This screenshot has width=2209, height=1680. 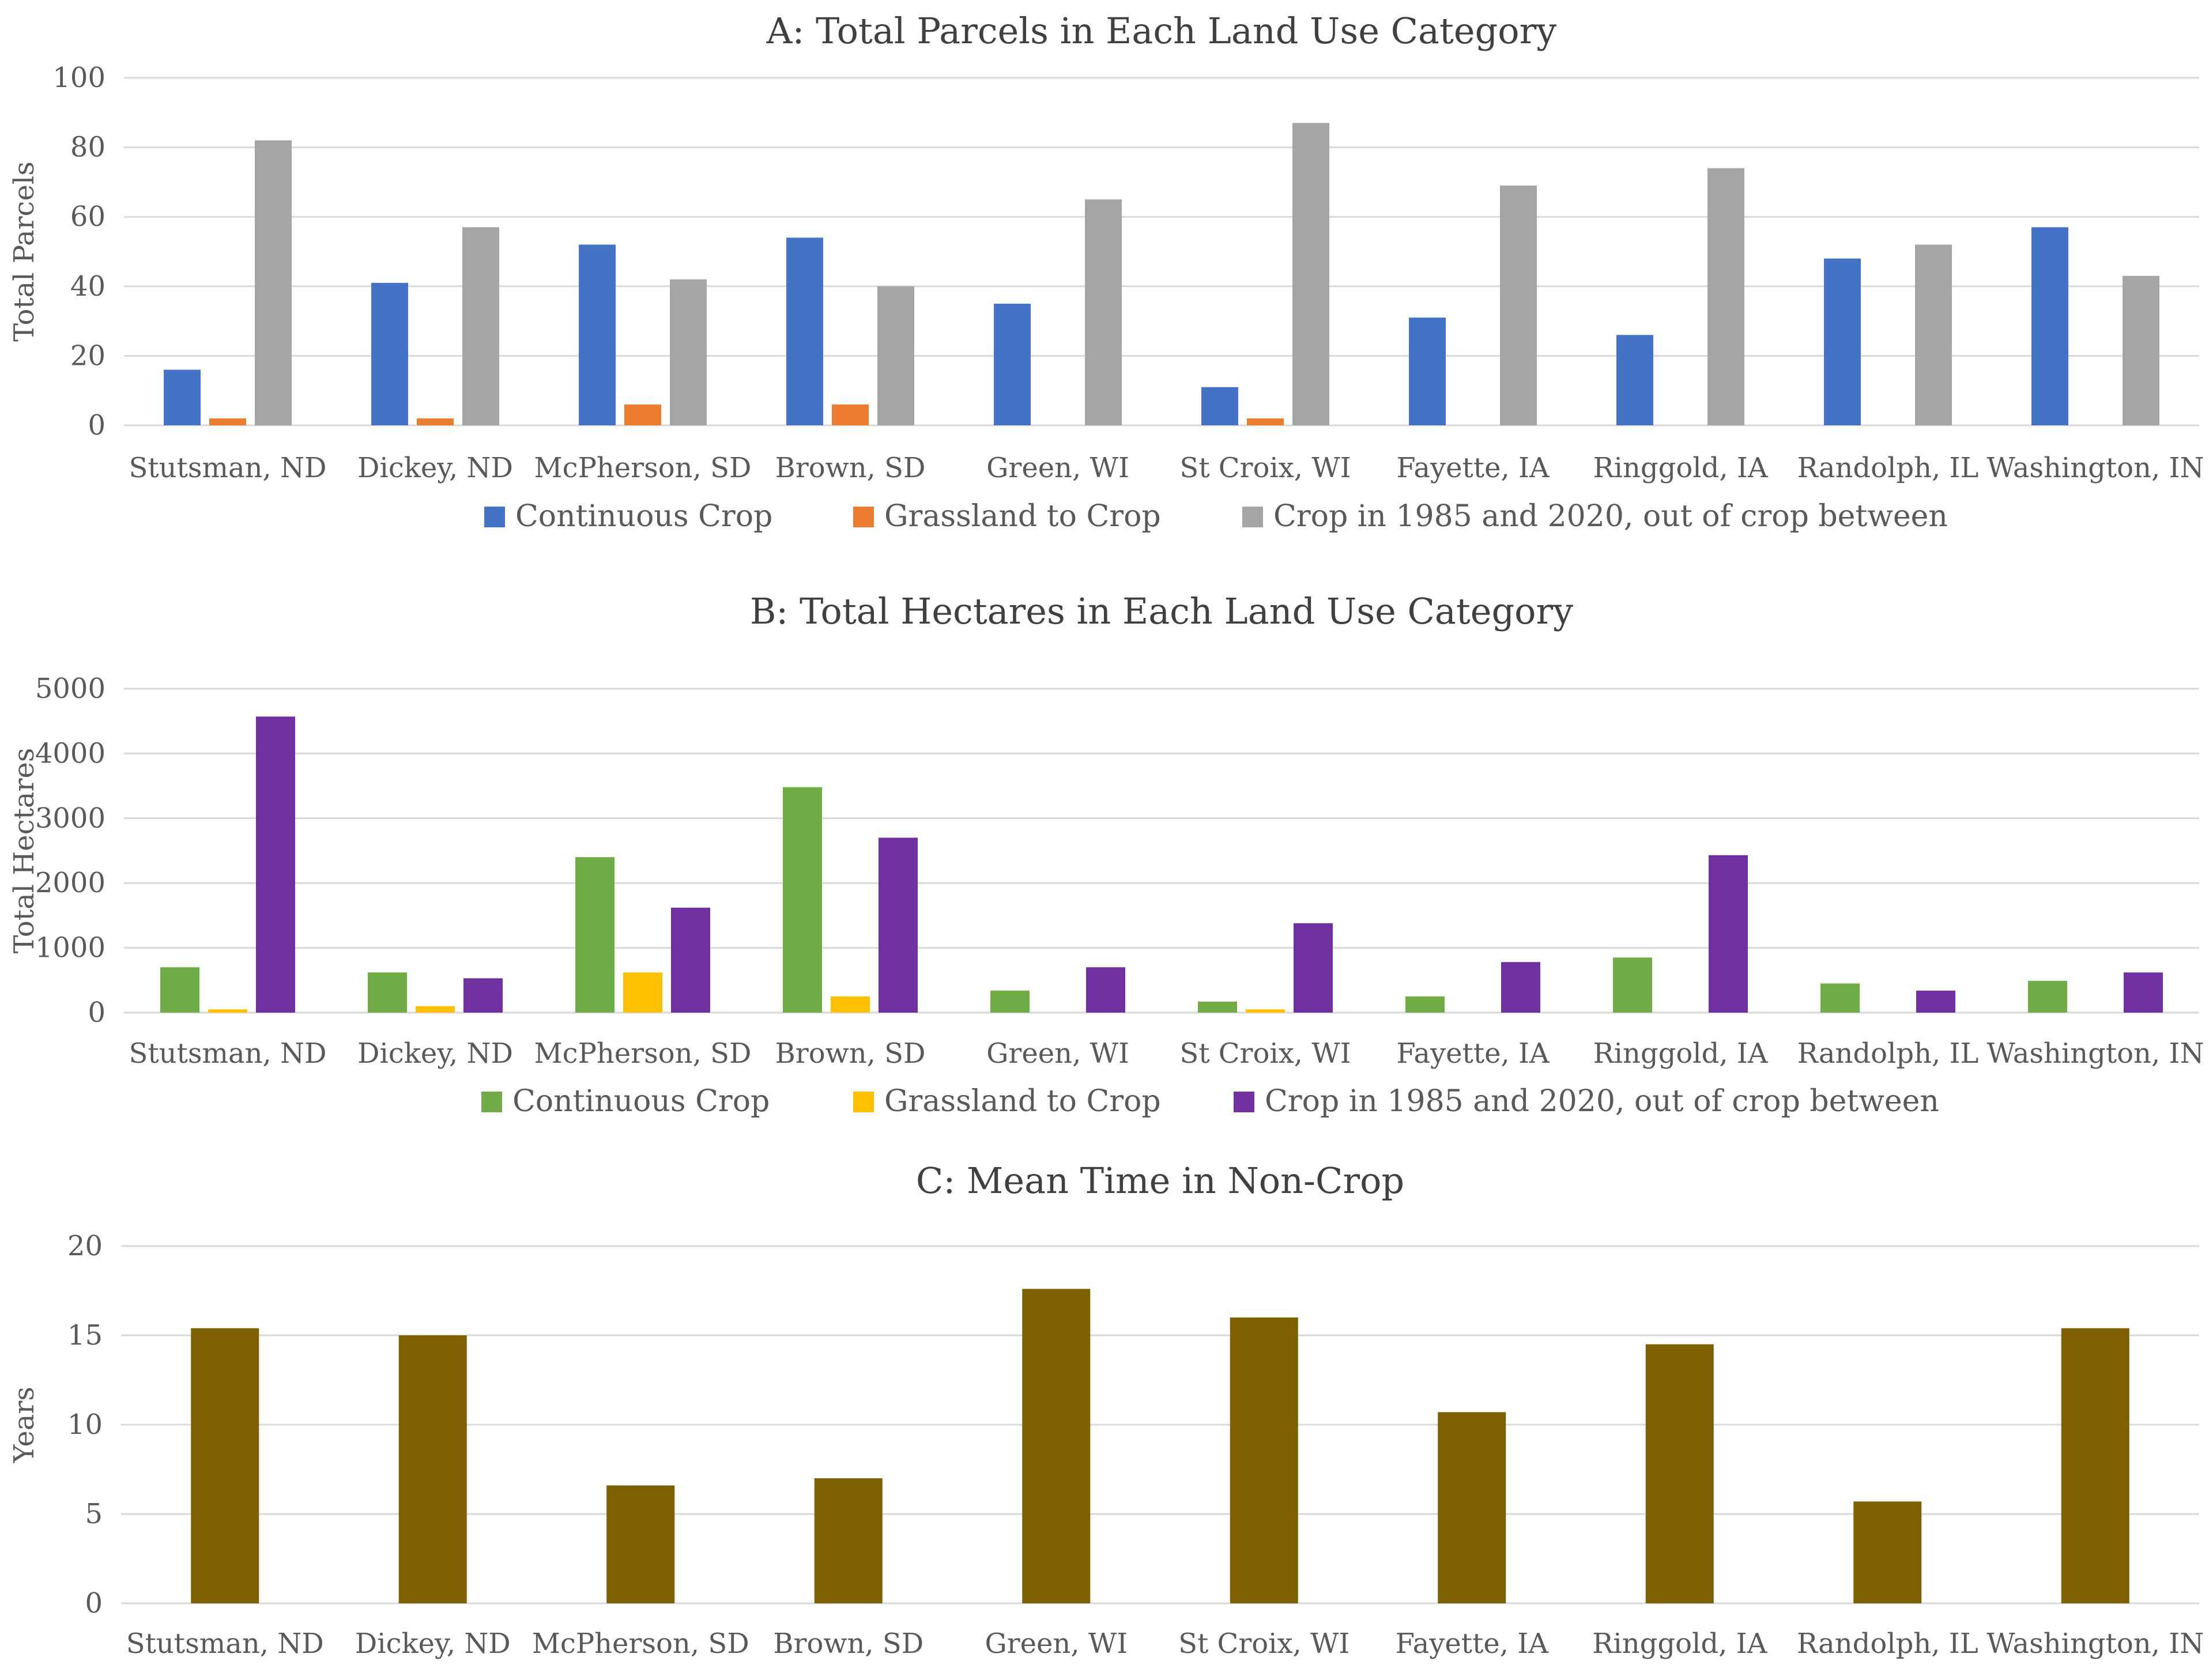 What do you see at coordinates (1013, 364) in the screenshot?
I see `chart-a-bar-continuous-crop-green-wi` at bounding box center [1013, 364].